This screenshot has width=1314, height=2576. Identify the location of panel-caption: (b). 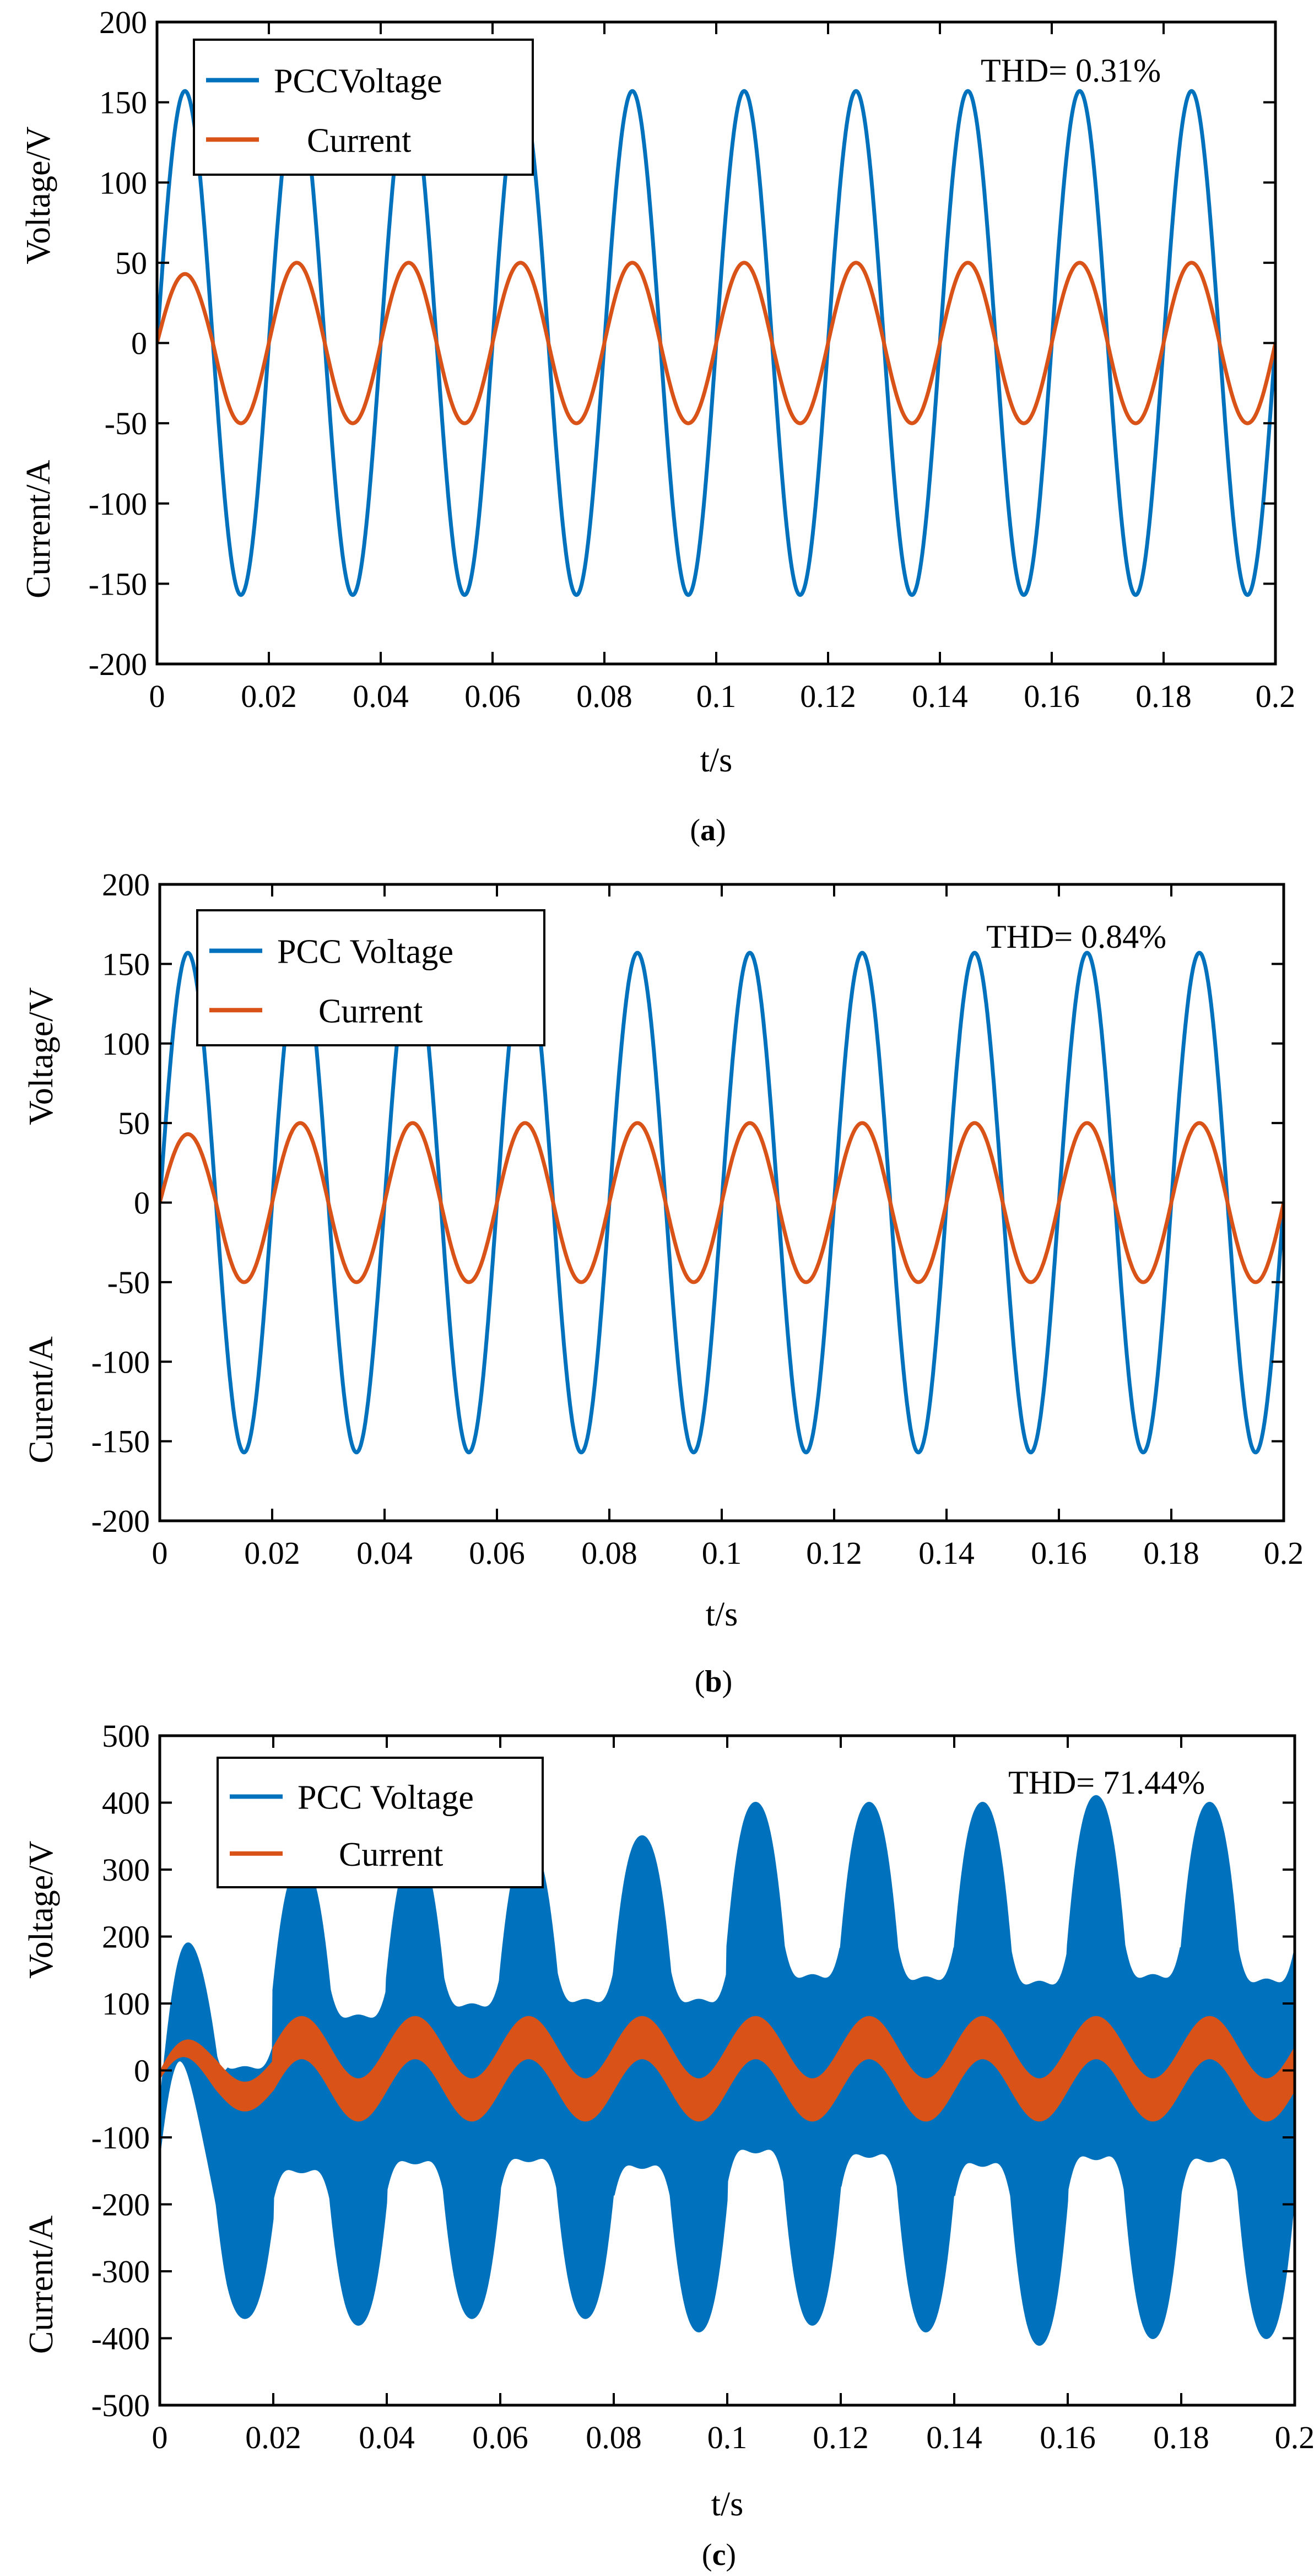
(713, 1682).